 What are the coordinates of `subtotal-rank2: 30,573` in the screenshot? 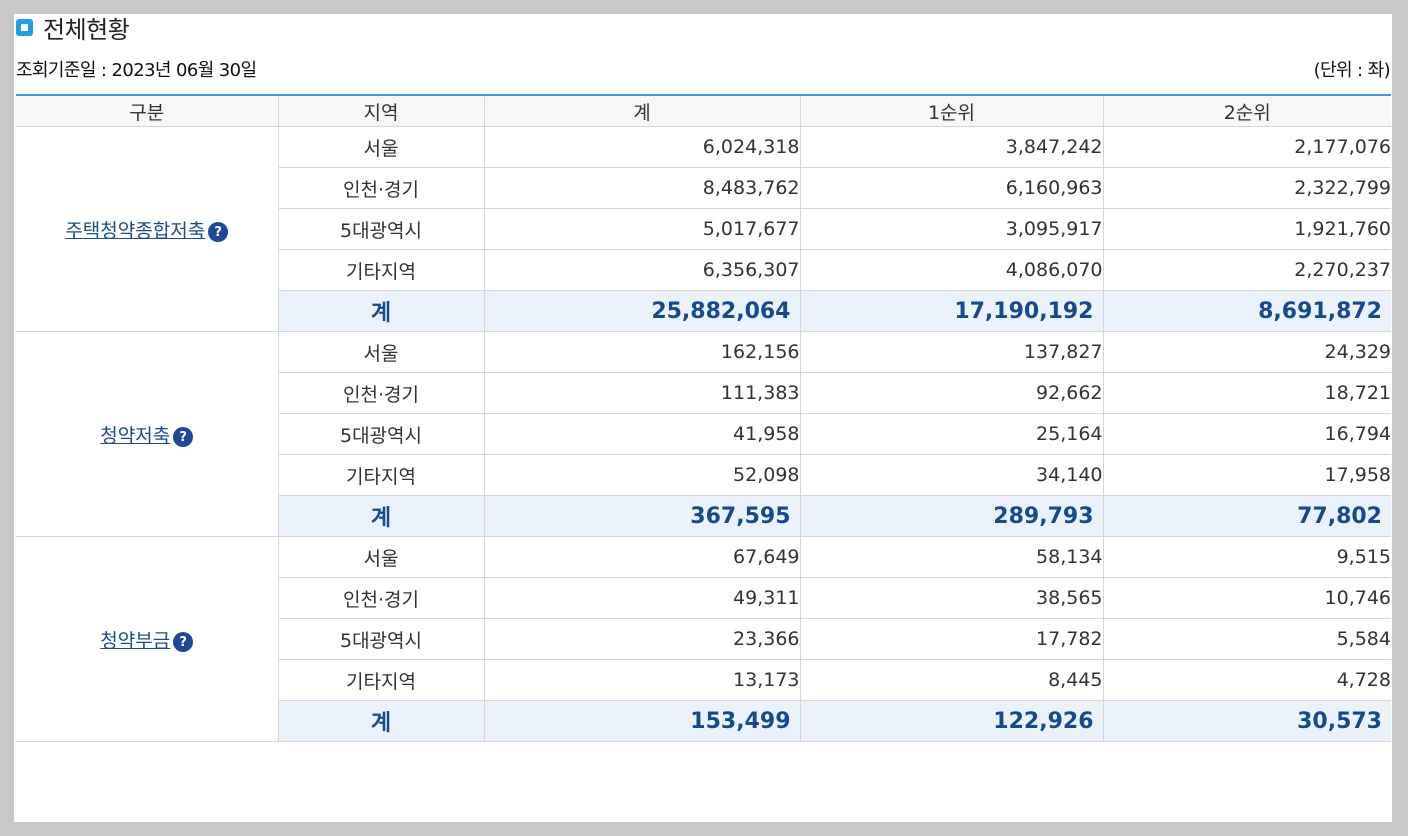 It's located at (1246, 721).